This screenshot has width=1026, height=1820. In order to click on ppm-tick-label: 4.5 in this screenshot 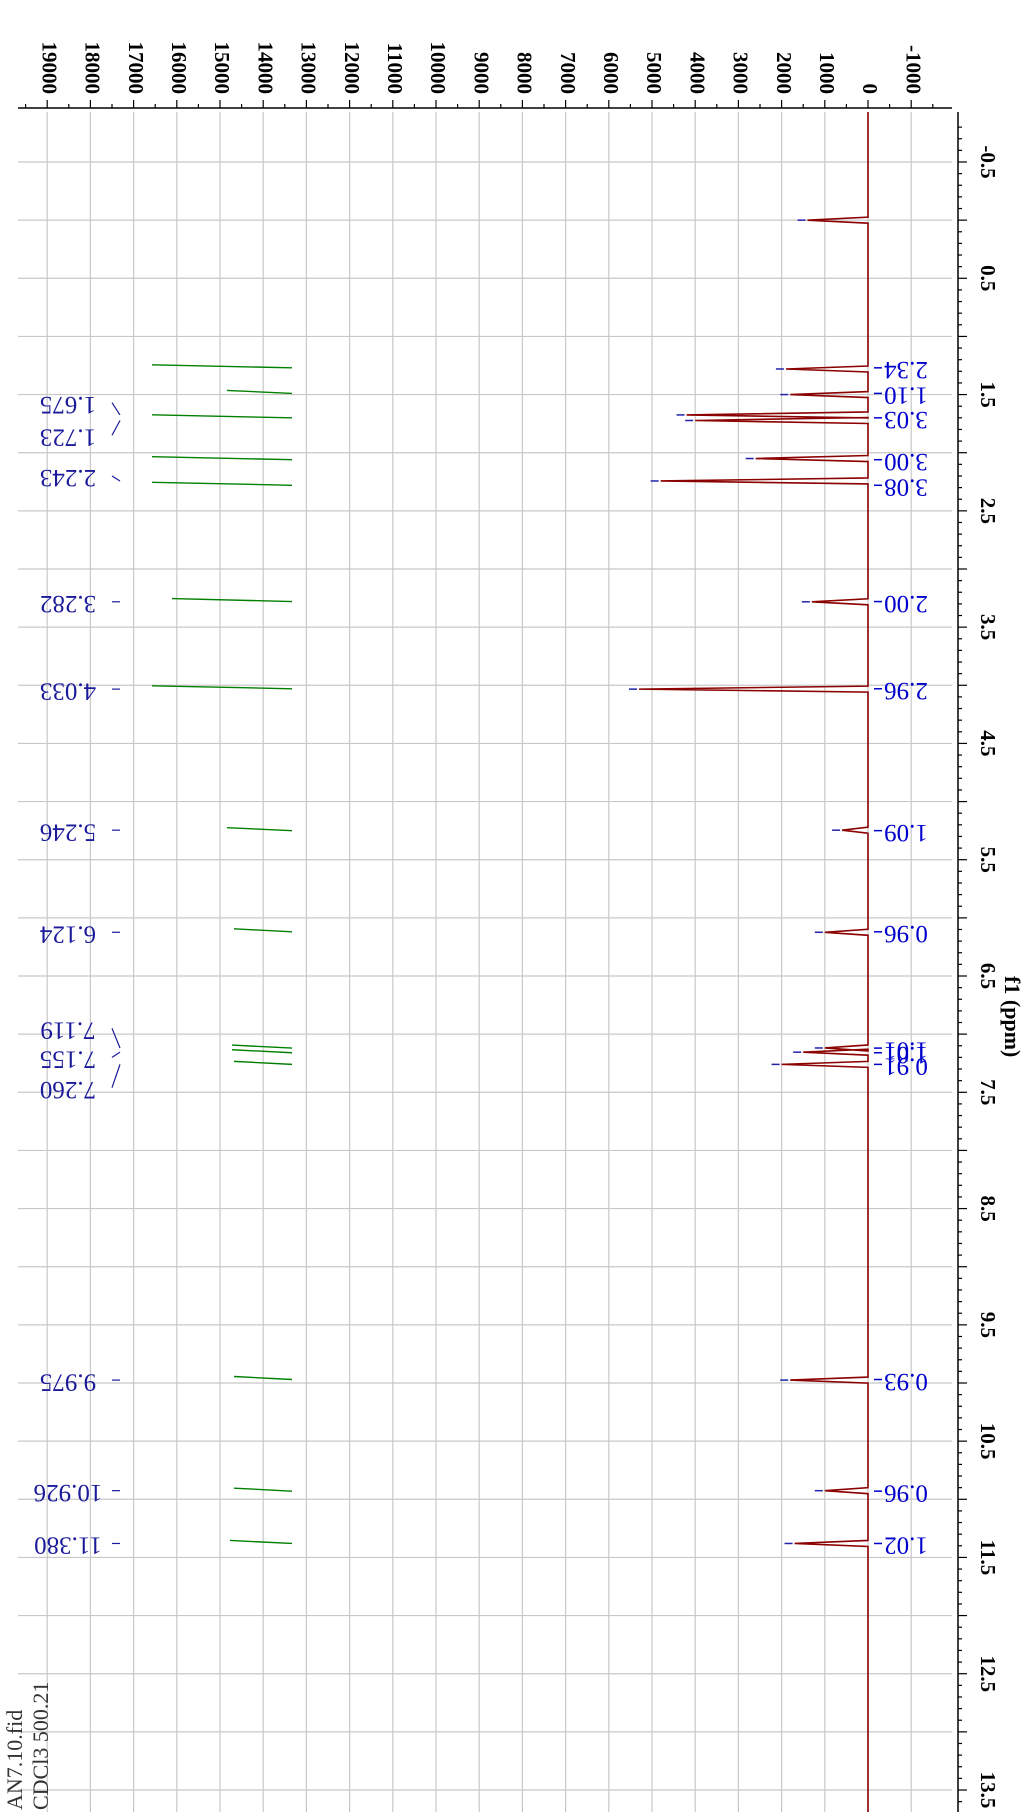, I will do `click(988, 743)`.